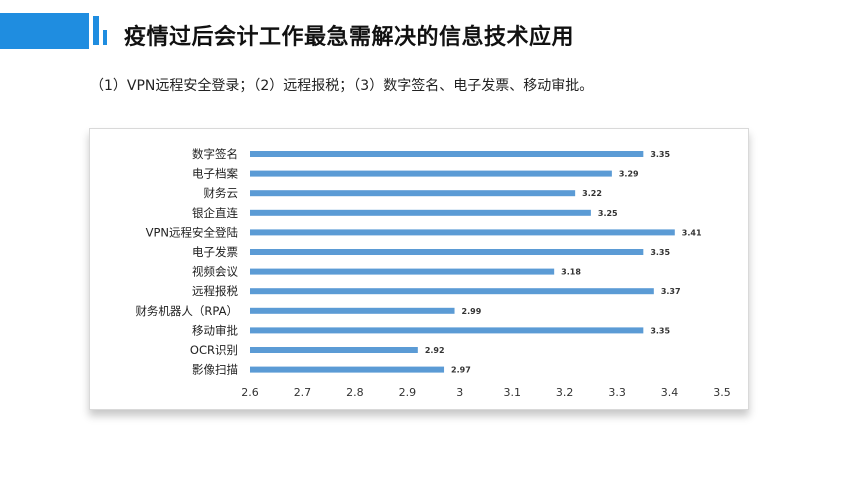  Describe the element at coordinates (215, 330) in the screenshot. I see `category-label: 移动审批` at that location.